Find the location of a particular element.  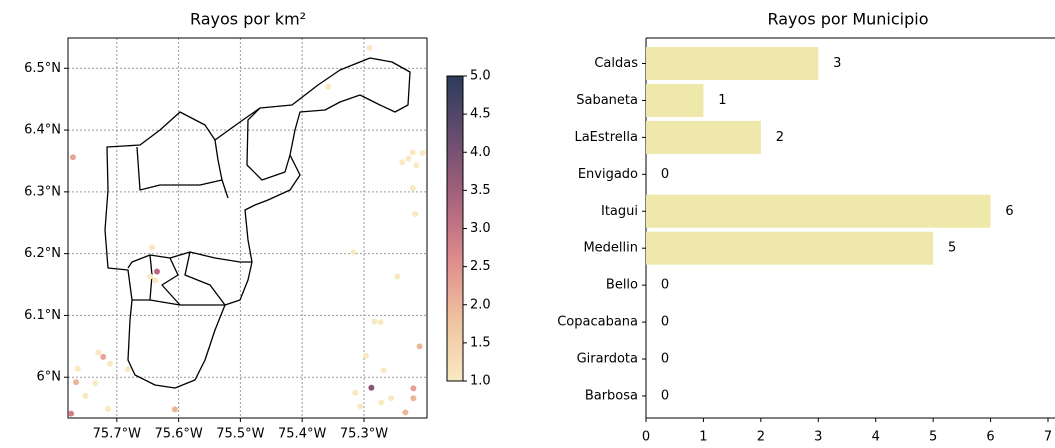

x-tick-label: 2 is located at coordinates (761, 437).